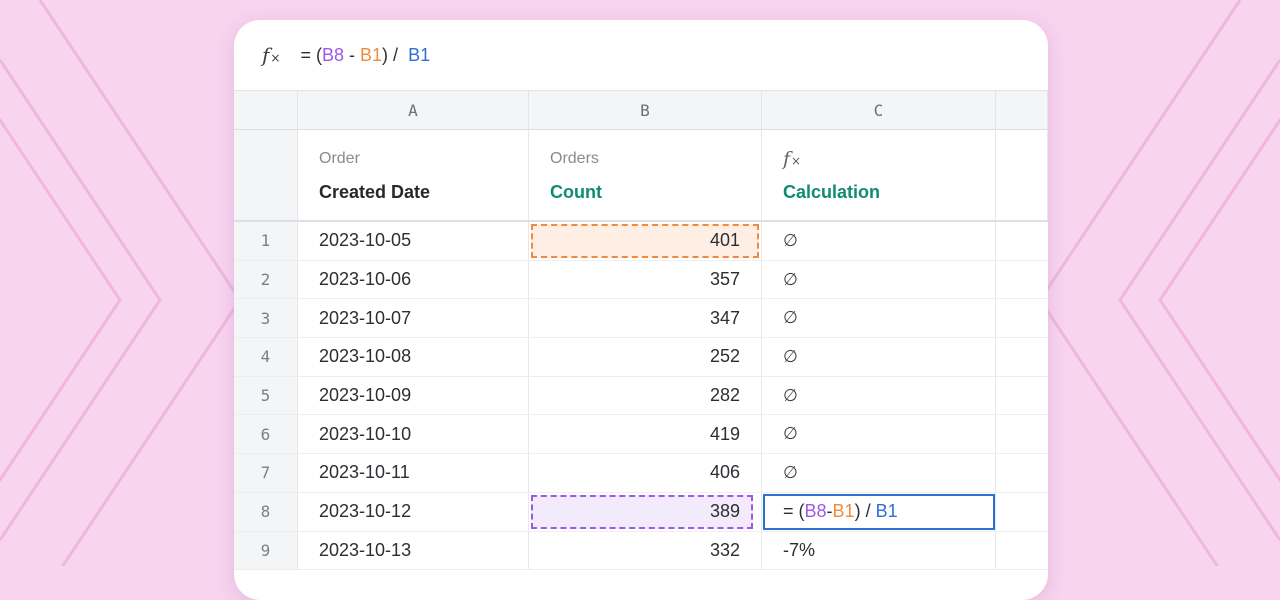  I want to click on field-header-sup: Order, so click(339, 158).